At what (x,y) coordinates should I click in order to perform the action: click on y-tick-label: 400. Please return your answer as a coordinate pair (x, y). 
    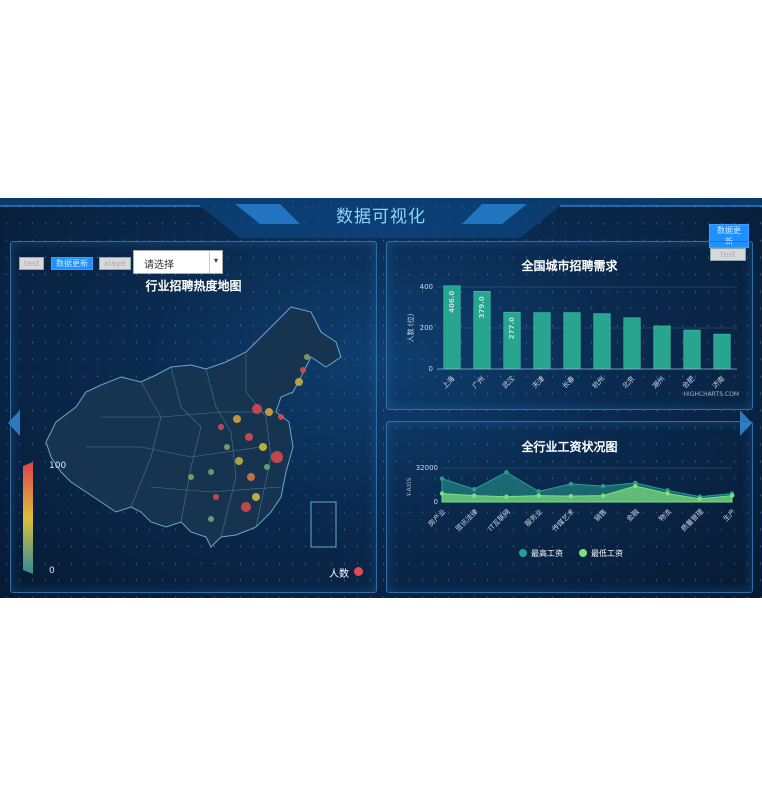
    Looking at the image, I should click on (426, 287).